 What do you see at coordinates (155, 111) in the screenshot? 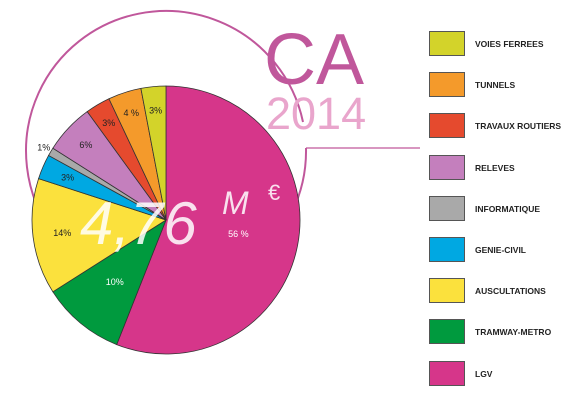
I see `slice-label-voies-ferrees: 3%` at bounding box center [155, 111].